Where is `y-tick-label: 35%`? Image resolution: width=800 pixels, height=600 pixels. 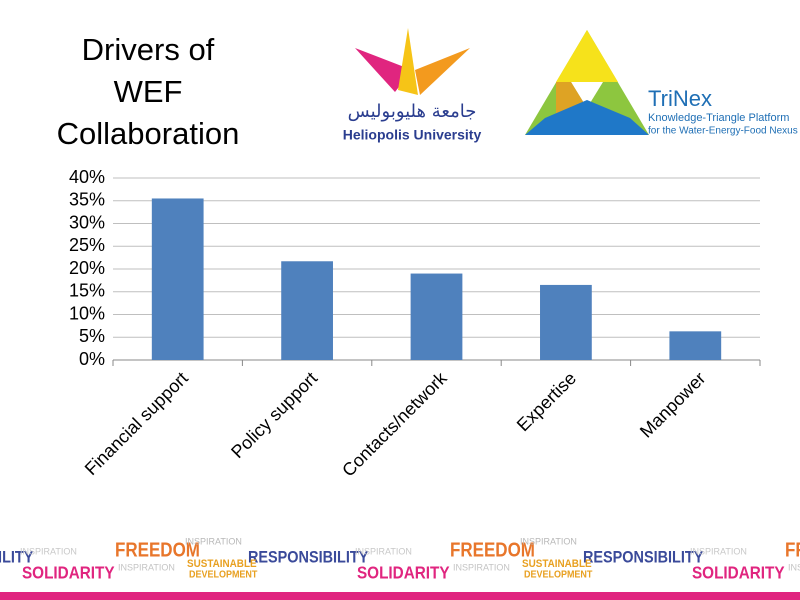
y-tick-label: 35% is located at coordinates (87, 200).